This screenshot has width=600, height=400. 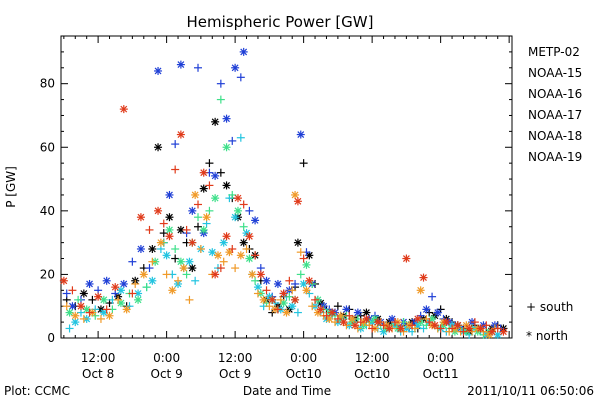 I want to click on marker-legend-north: * north, so click(x=547, y=336).